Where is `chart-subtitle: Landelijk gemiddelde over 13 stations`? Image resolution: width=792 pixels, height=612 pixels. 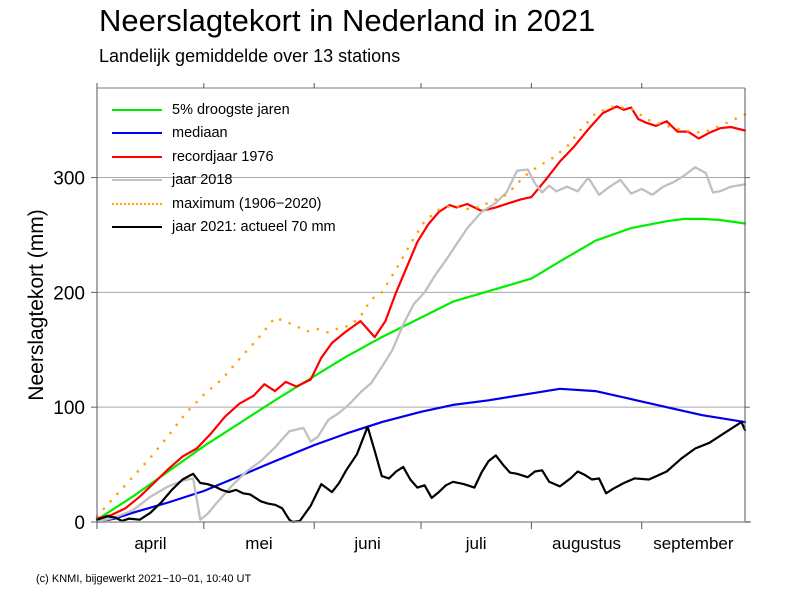
chart-subtitle: Landelijk gemiddelde over 13 stations is located at coordinates (250, 56).